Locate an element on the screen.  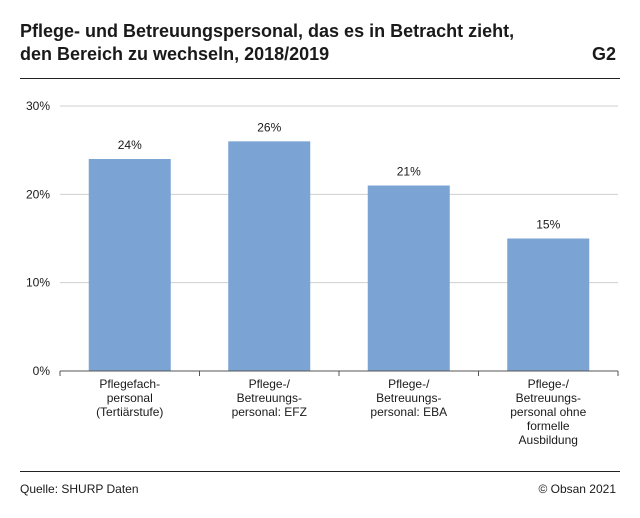
x-tick-label-line: Ausbildung is located at coordinates (548, 440).